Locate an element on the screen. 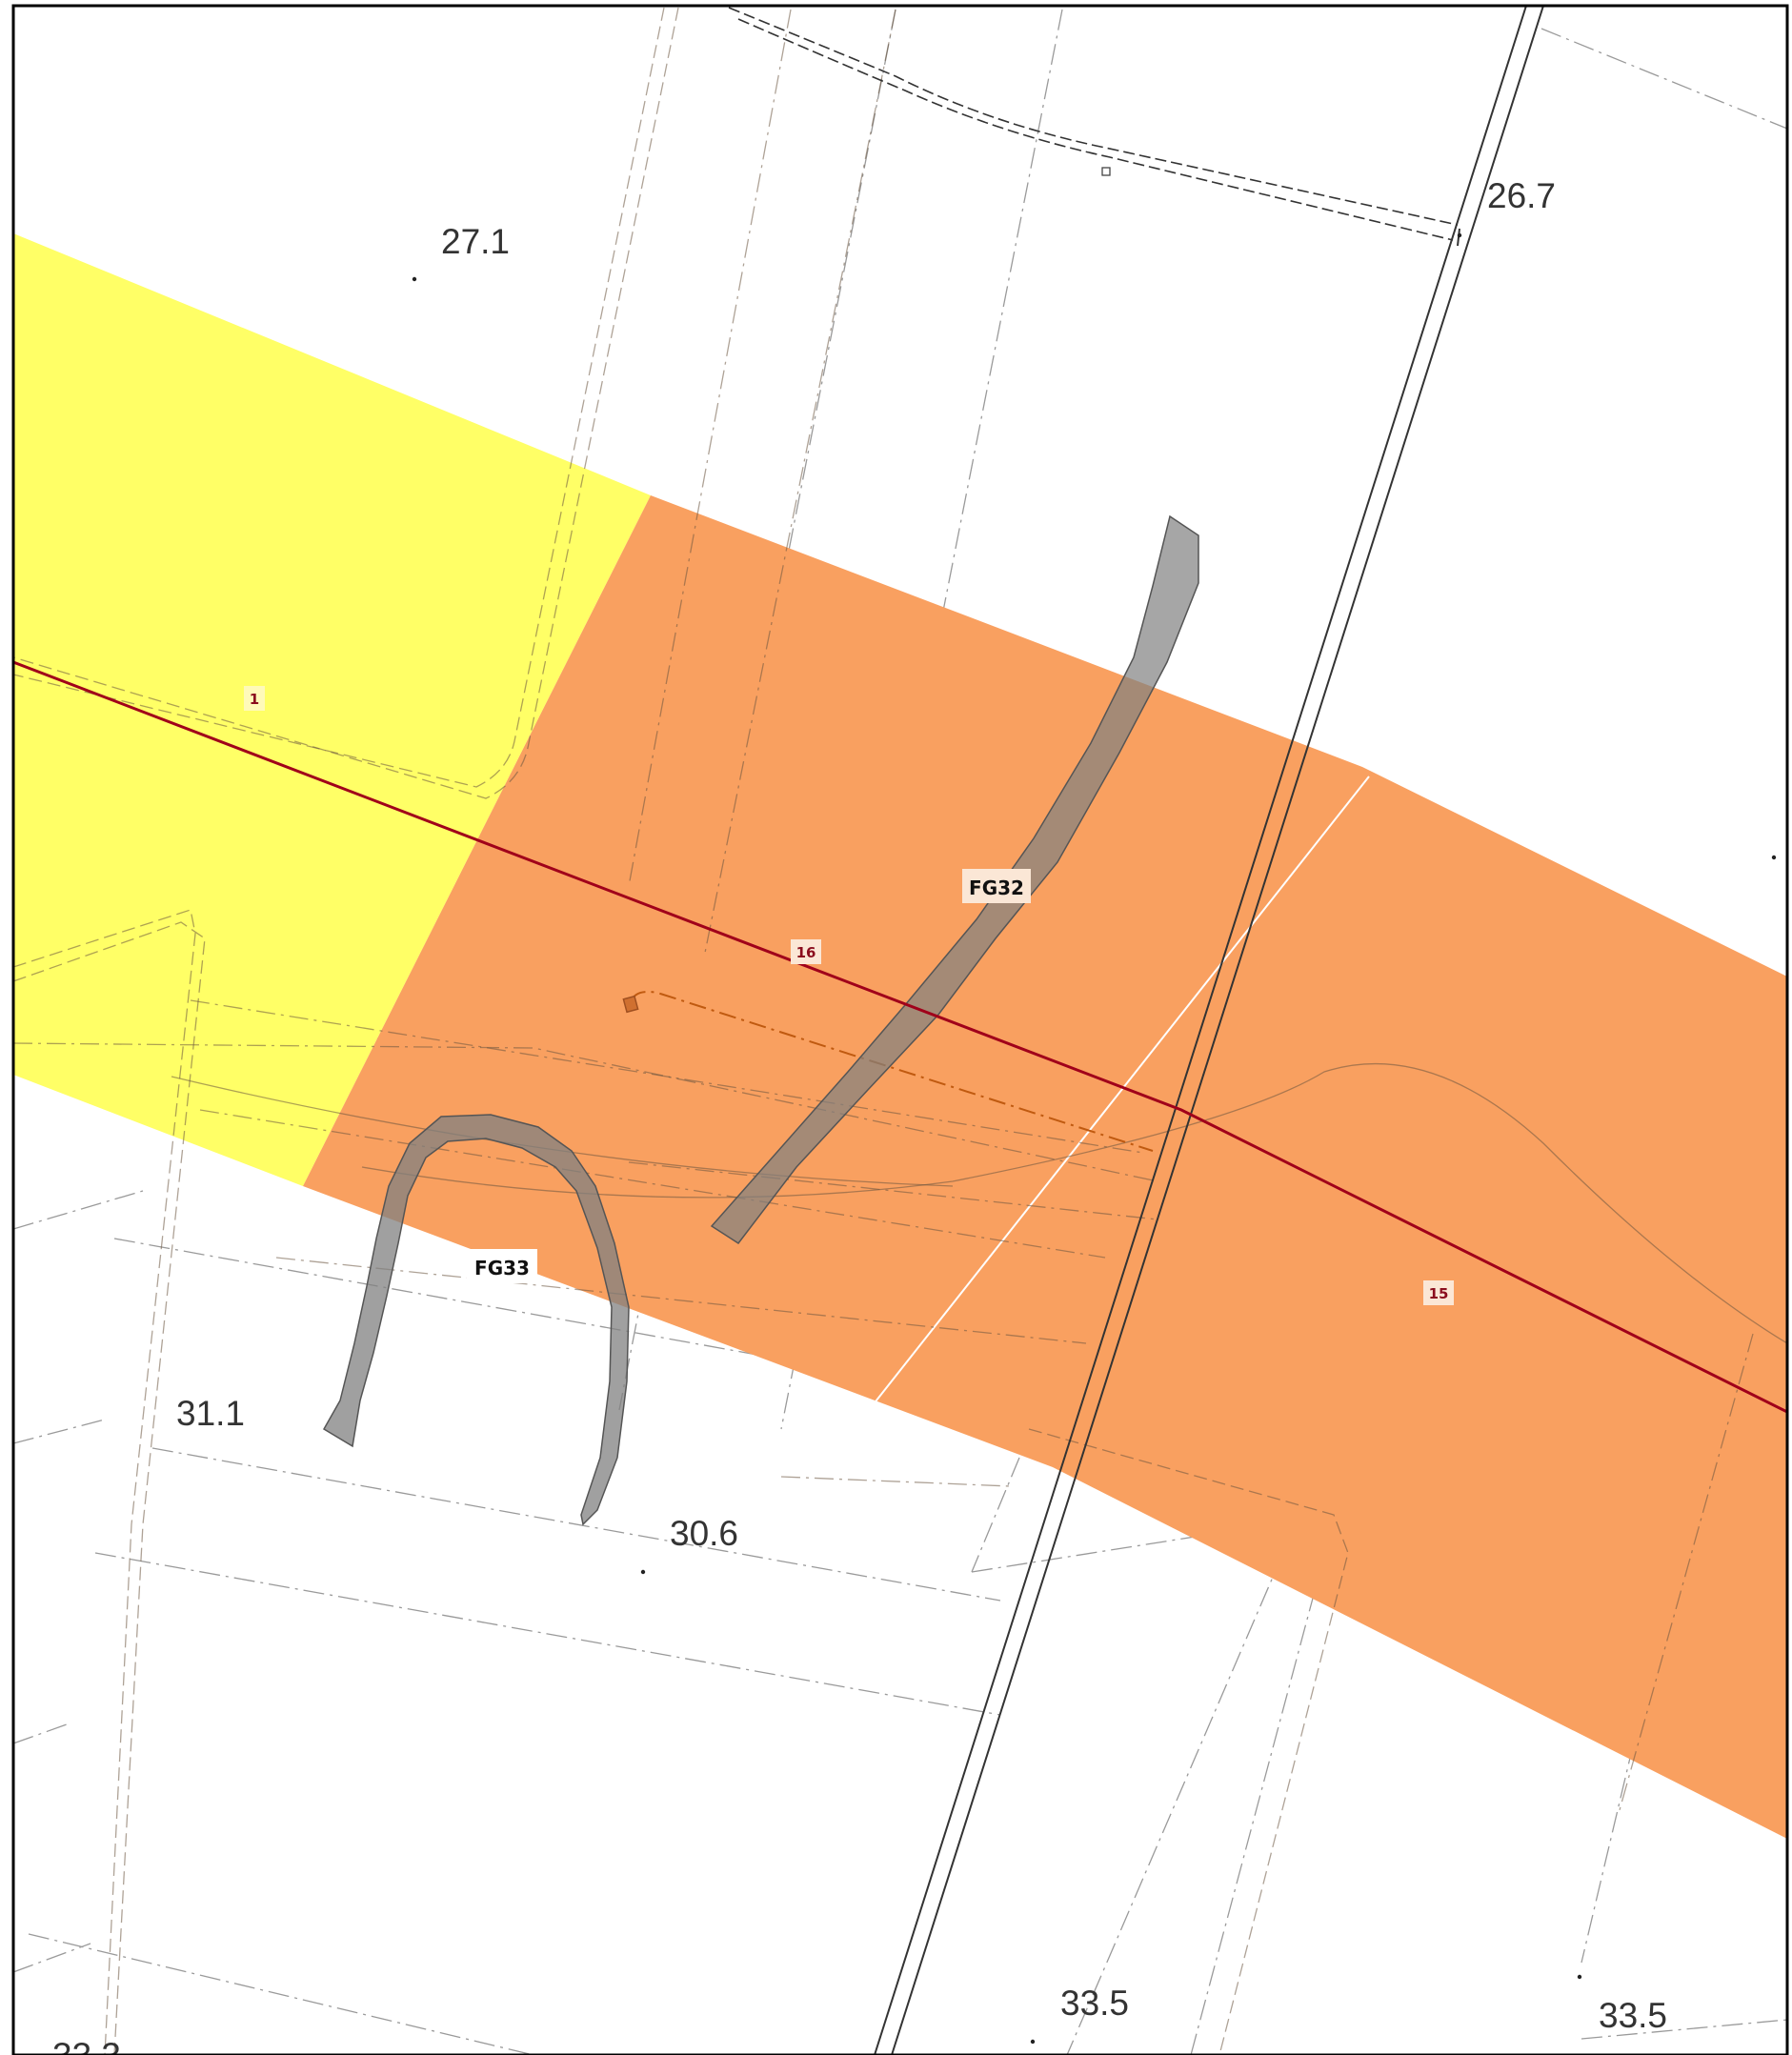  elevation-label: 31.1 is located at coordinates (210, 1413).